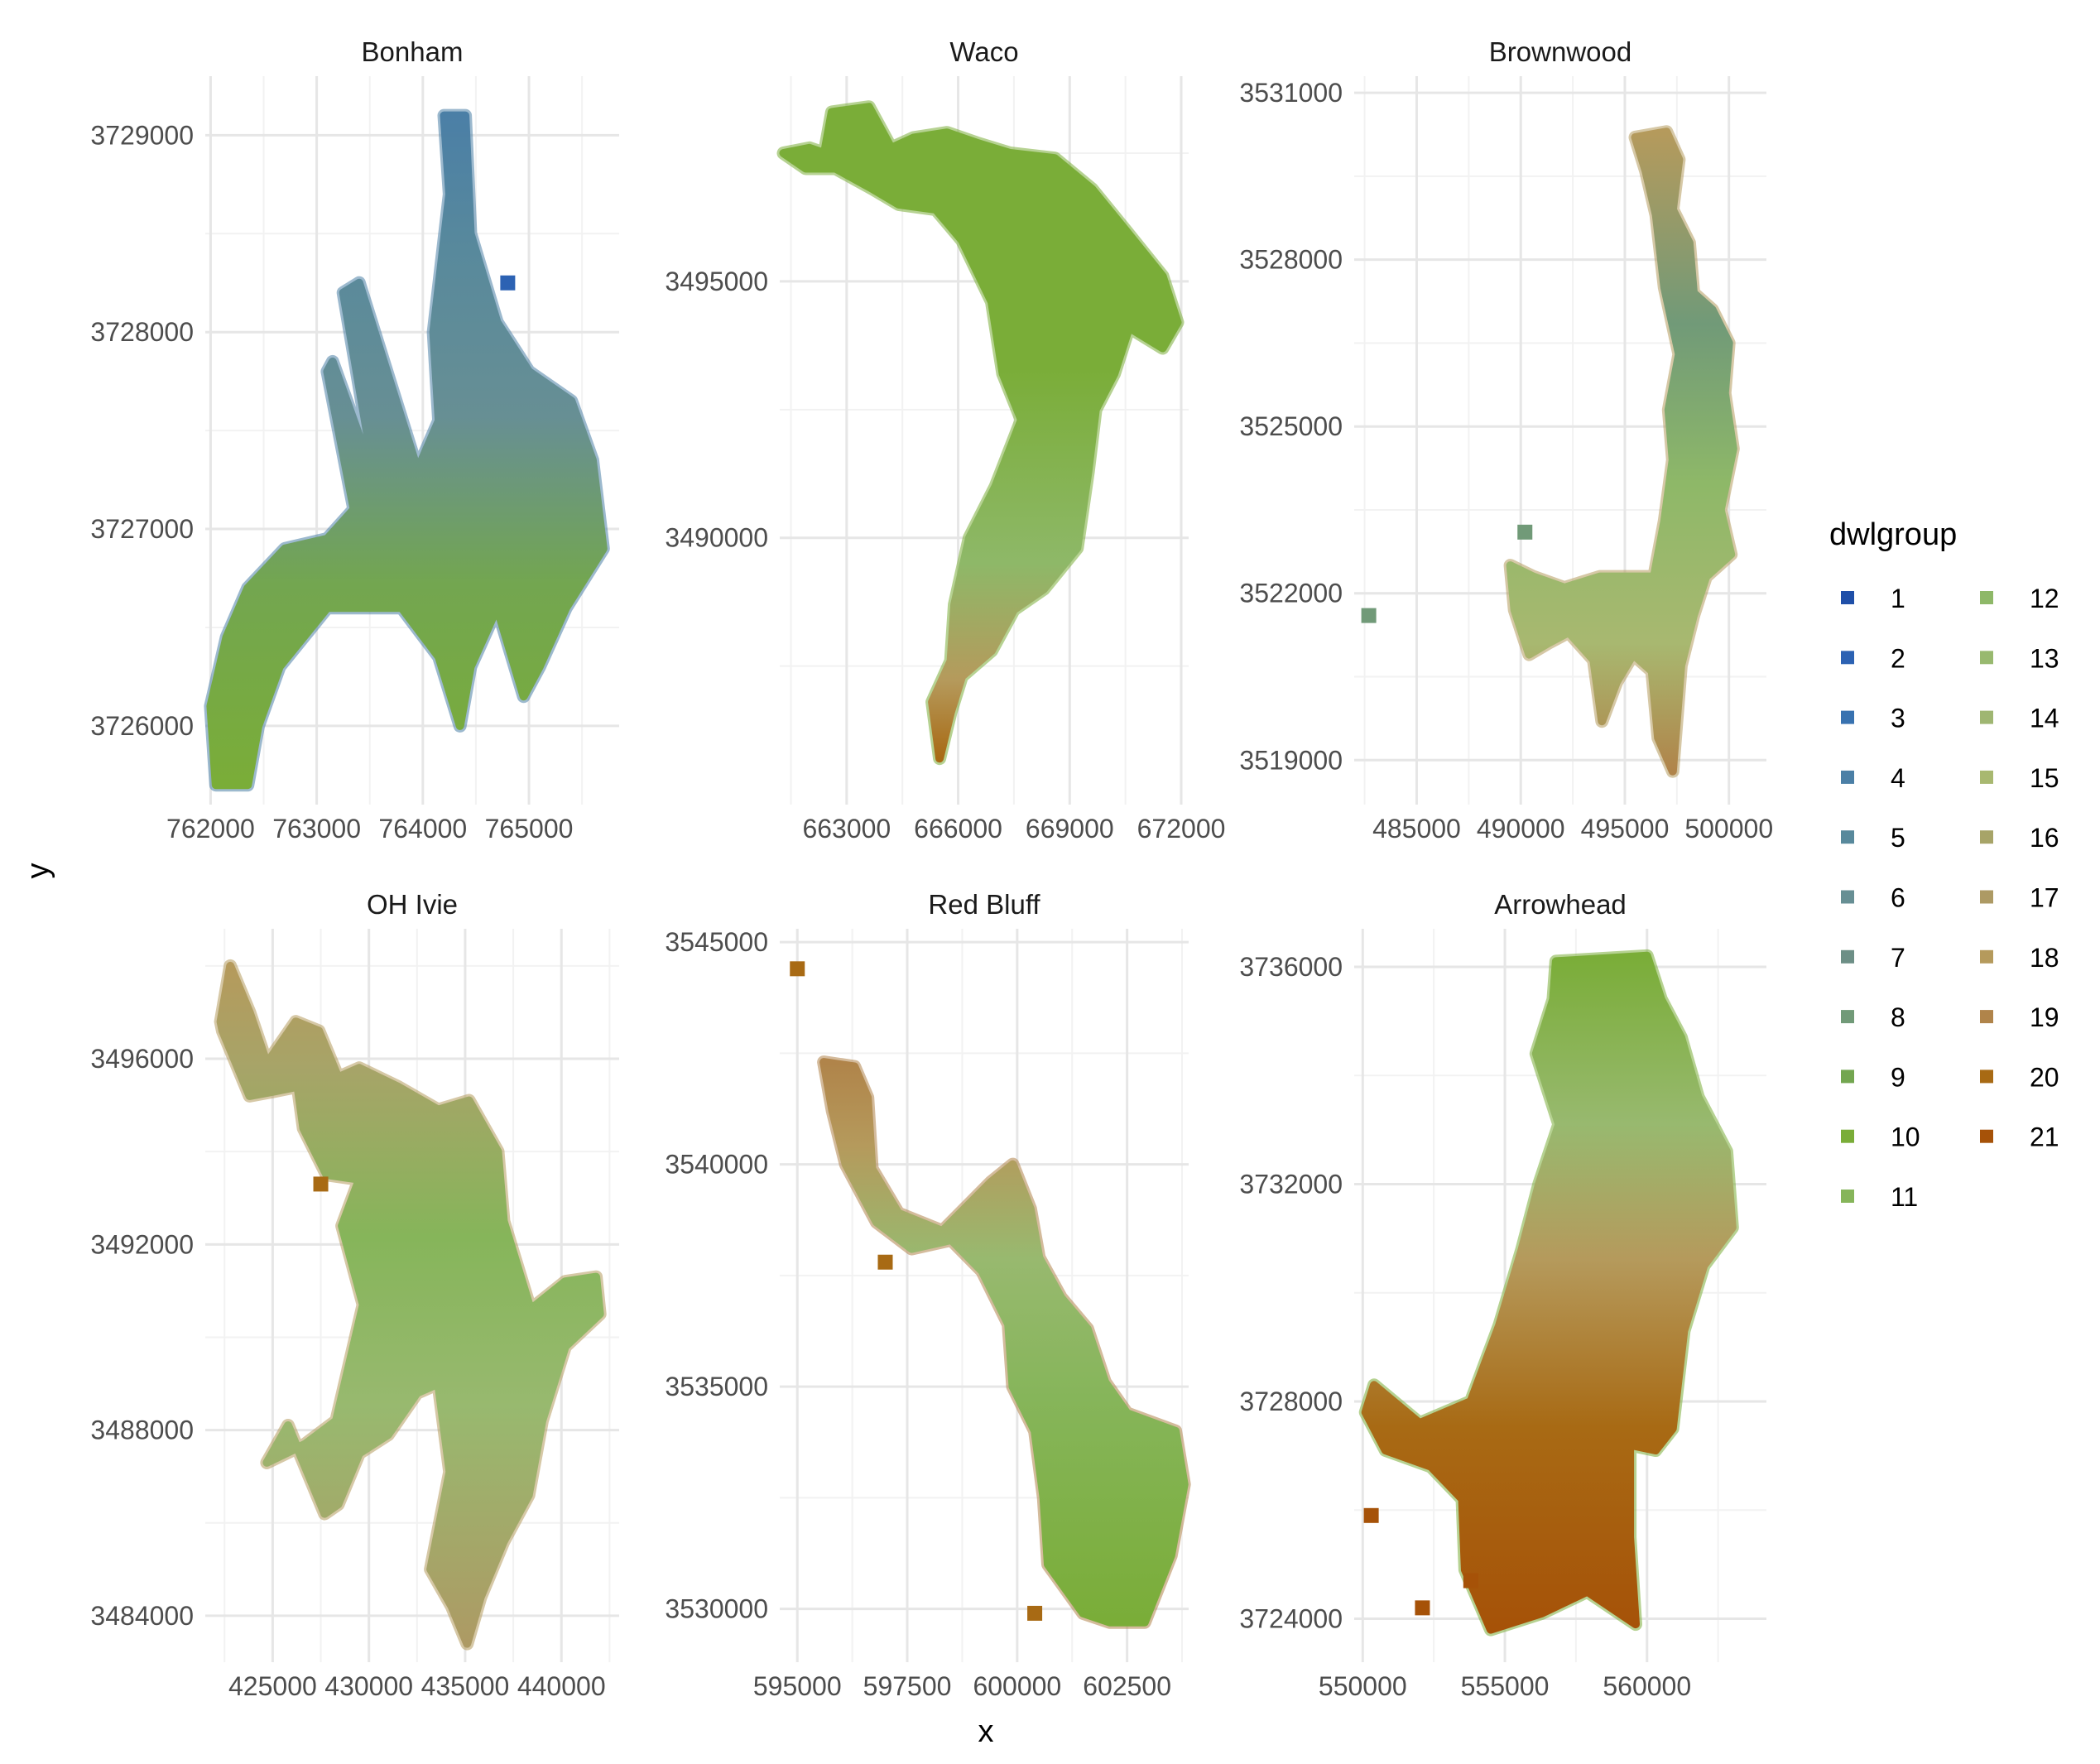 The height and width of the screenshot is (1764, 2100). What do you see at coordinates (1881, 1137) in the screenshot?
I see `legend-item: 10` at bounding box center [1881, 1137].